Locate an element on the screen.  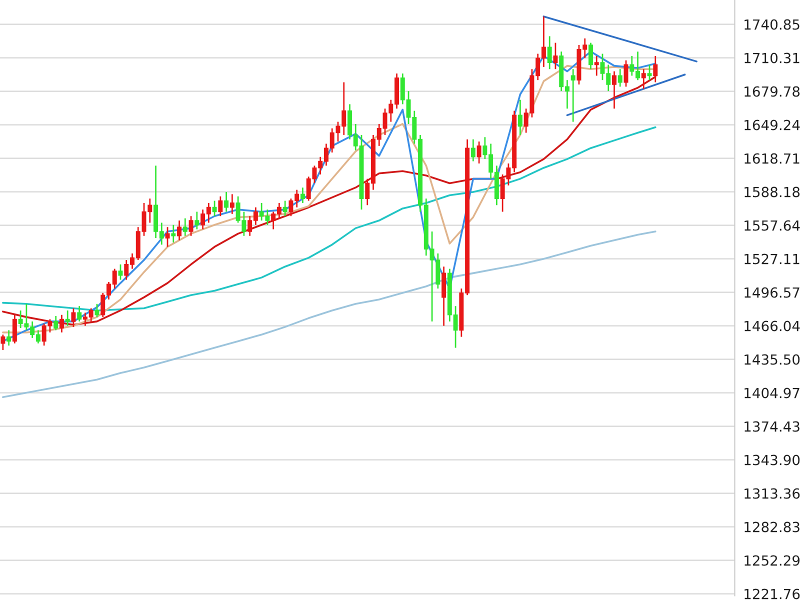
y-tick-label: 1588.18 is located at coordinates (772, 192).